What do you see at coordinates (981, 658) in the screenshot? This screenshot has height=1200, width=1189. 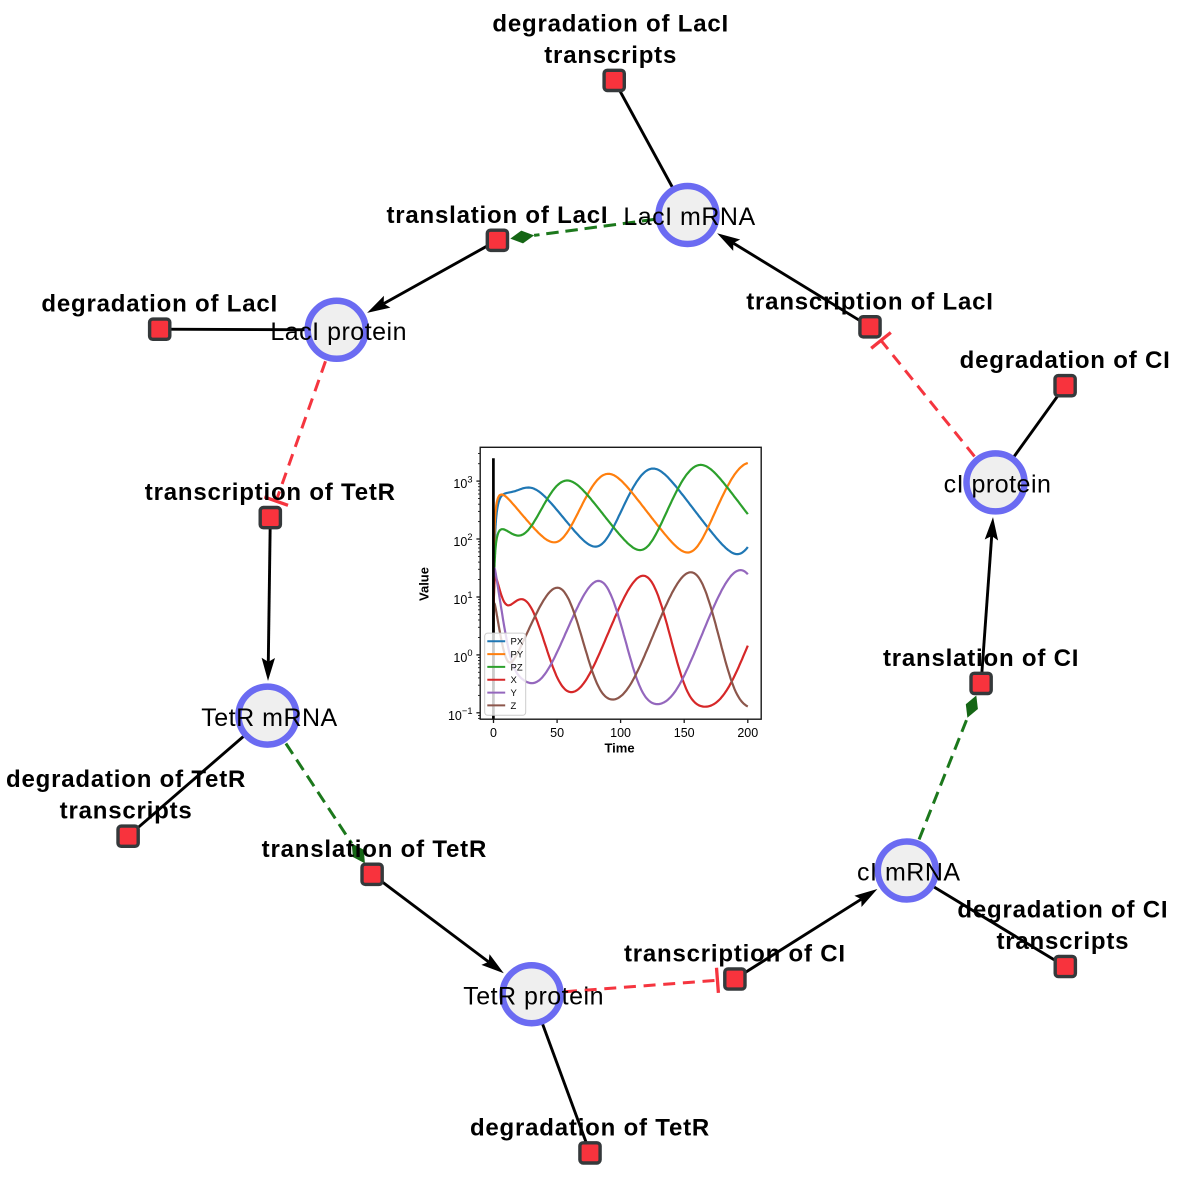 I see `svg-text: translation of CI` at bounding box center [981, 658].